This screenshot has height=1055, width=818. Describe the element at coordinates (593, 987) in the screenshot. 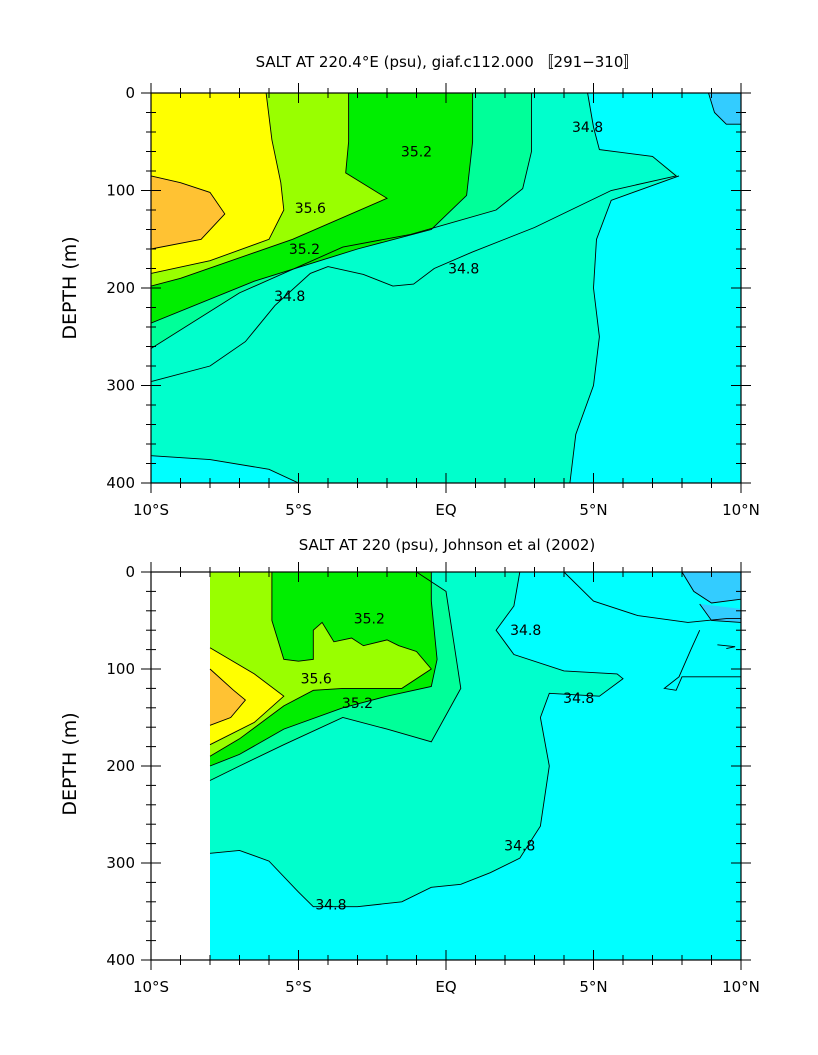

I see `lower-x-tick-label-3: 5°N` at that location.